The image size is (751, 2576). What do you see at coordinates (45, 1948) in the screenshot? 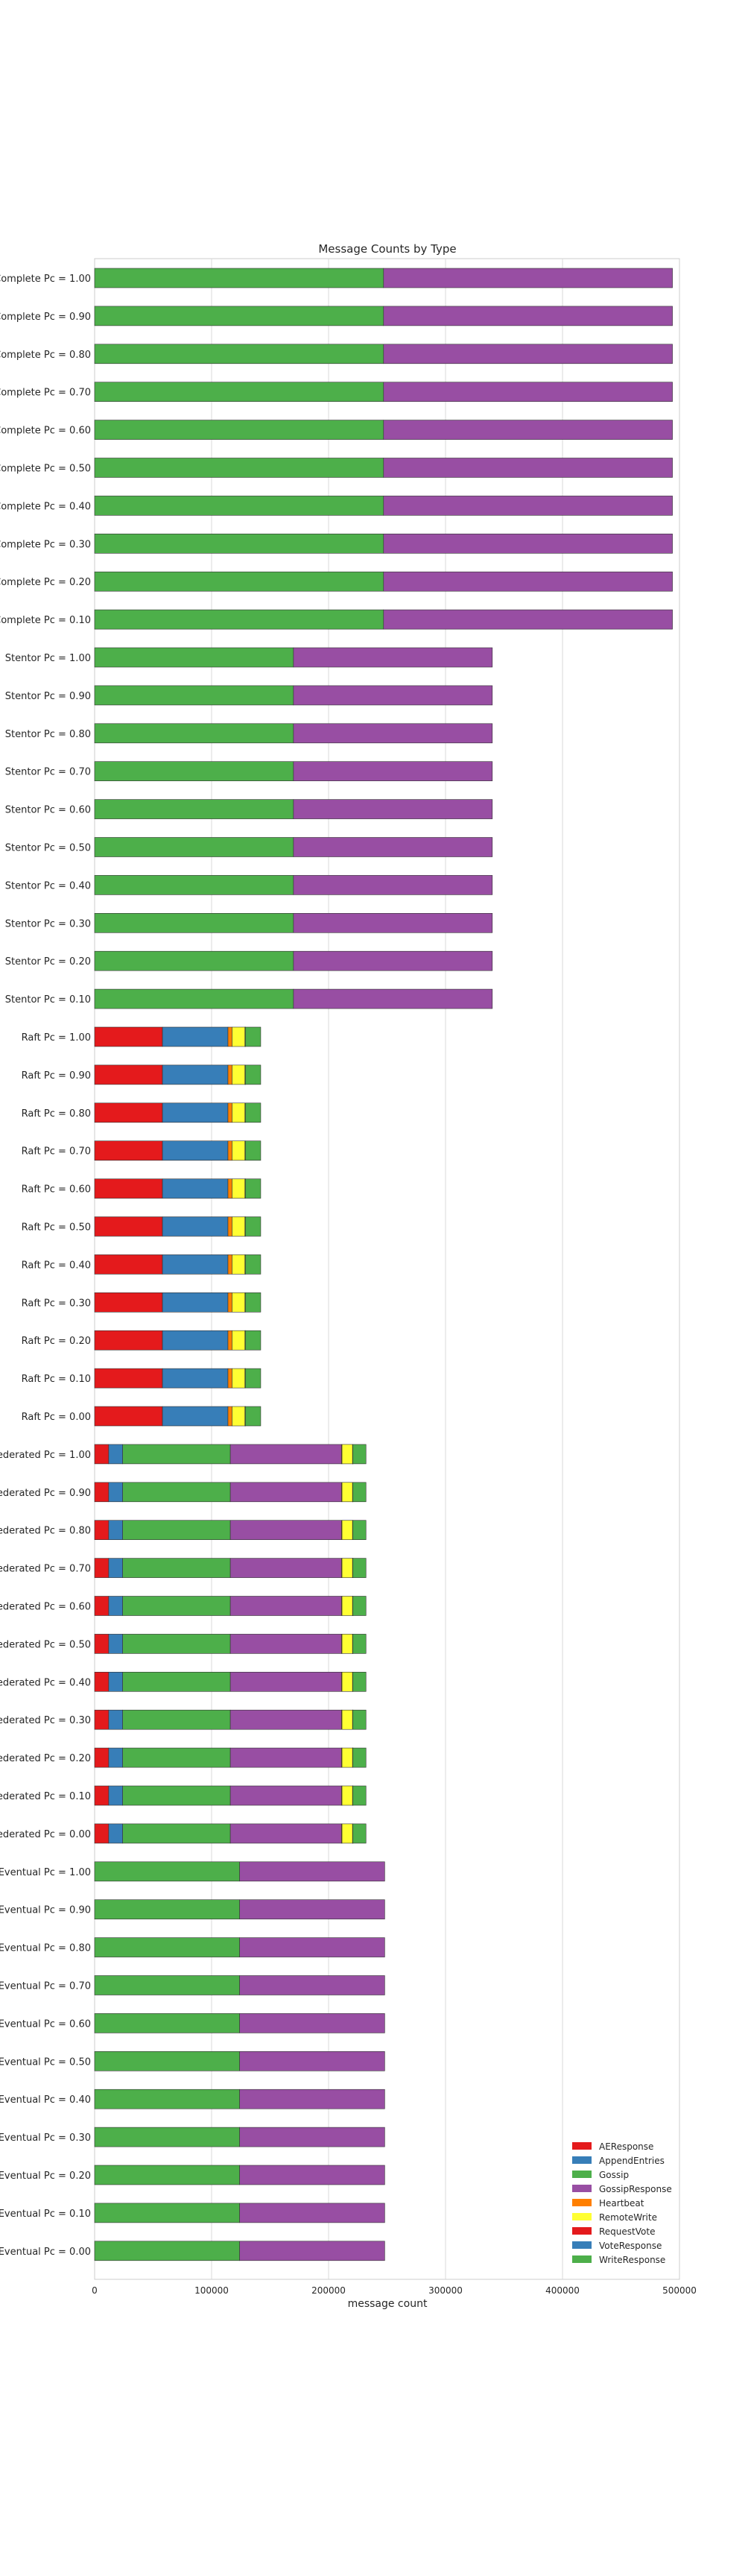
I see `y-tick-label: Eventual Pc = 0.80` at bounding box center [45, 1948].